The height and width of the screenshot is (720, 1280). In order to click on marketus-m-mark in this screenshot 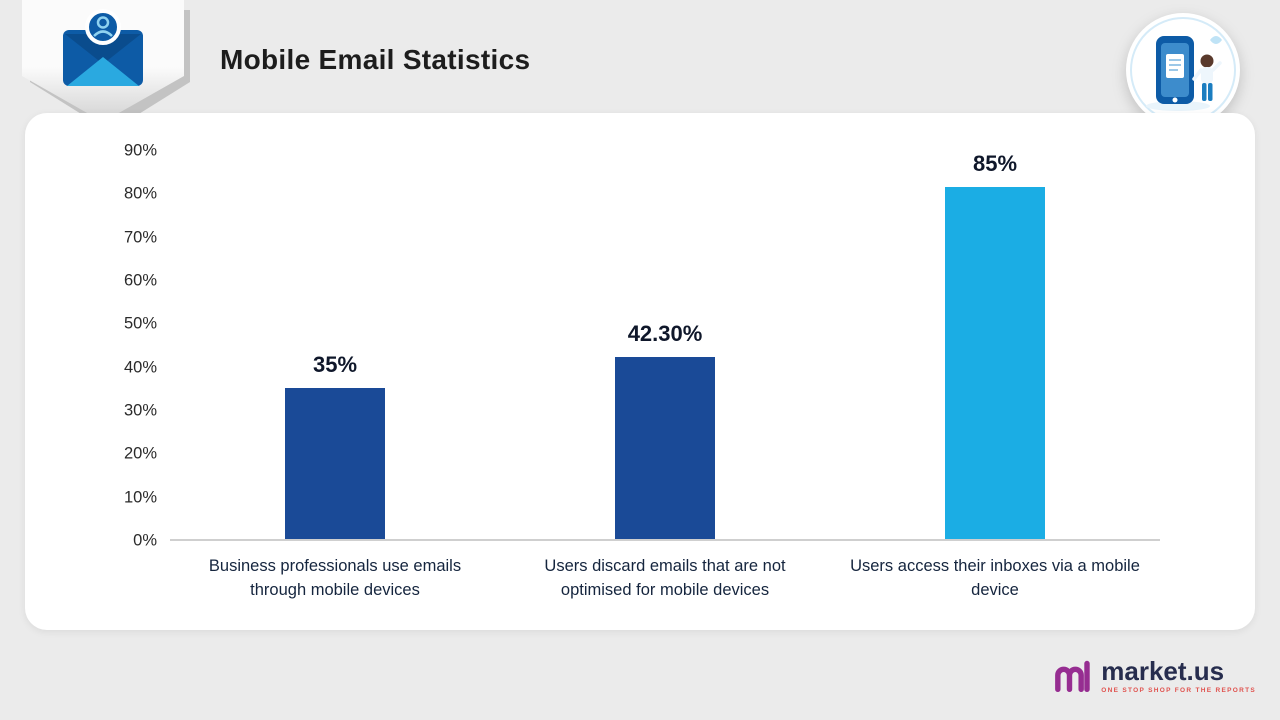, I will do `click(1072, 676)`.